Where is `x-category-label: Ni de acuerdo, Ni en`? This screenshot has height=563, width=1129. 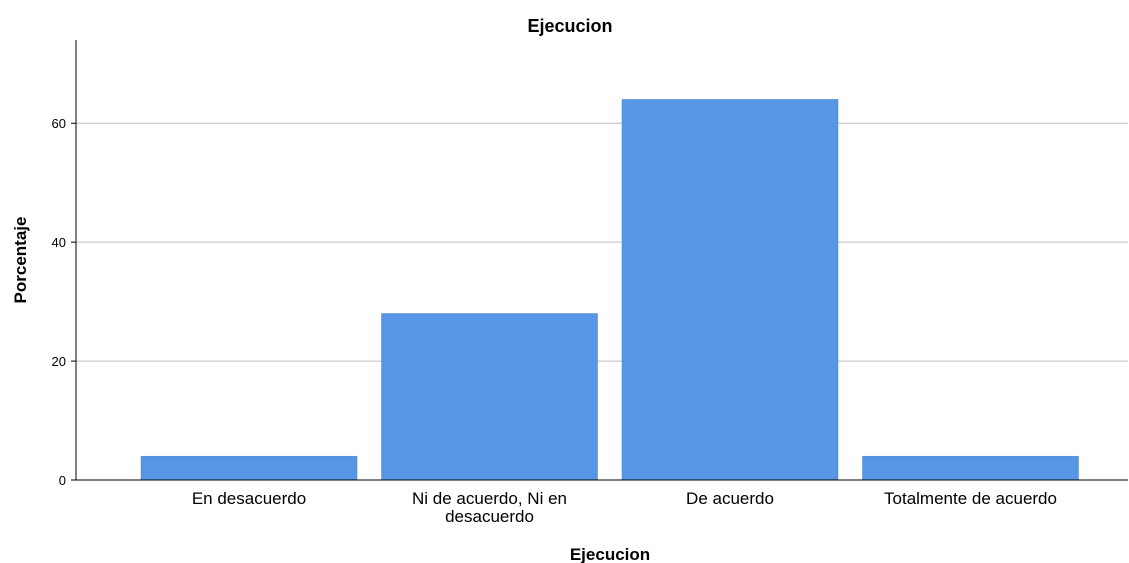 x-category-label: Ni de acuerdo, Ni en is located at coordinates (489, 498).